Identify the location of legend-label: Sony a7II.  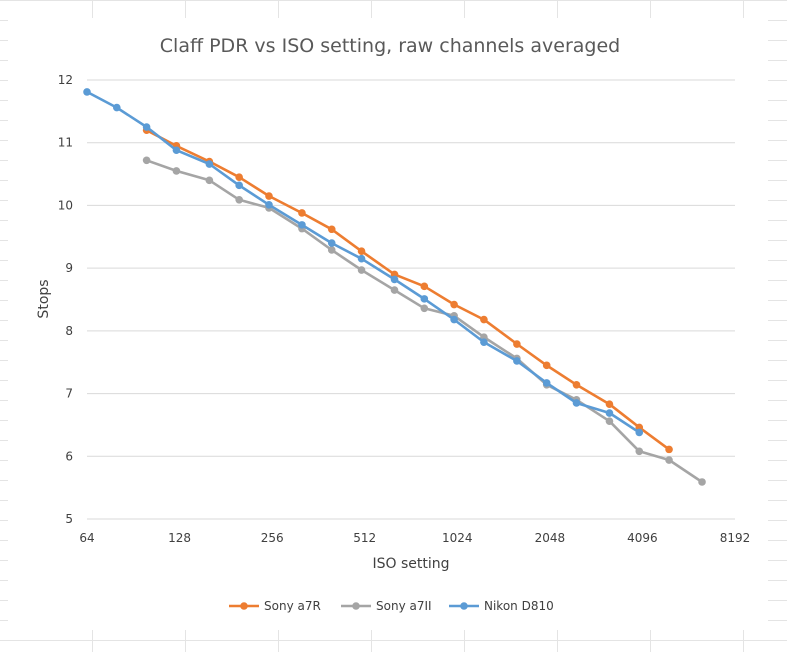
(404, 606).